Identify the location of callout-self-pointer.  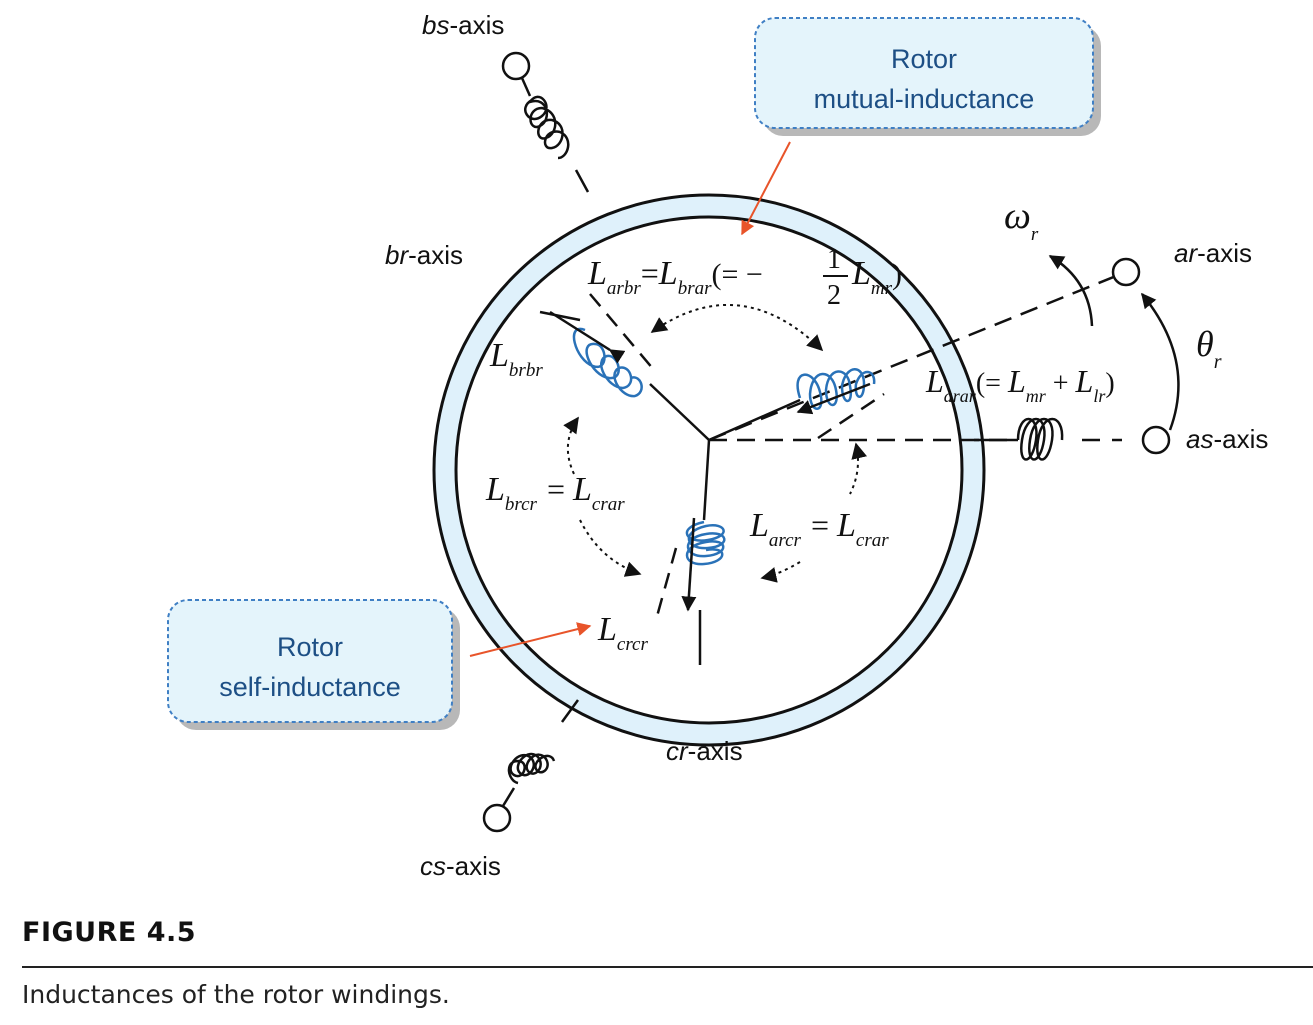
(530, 639).